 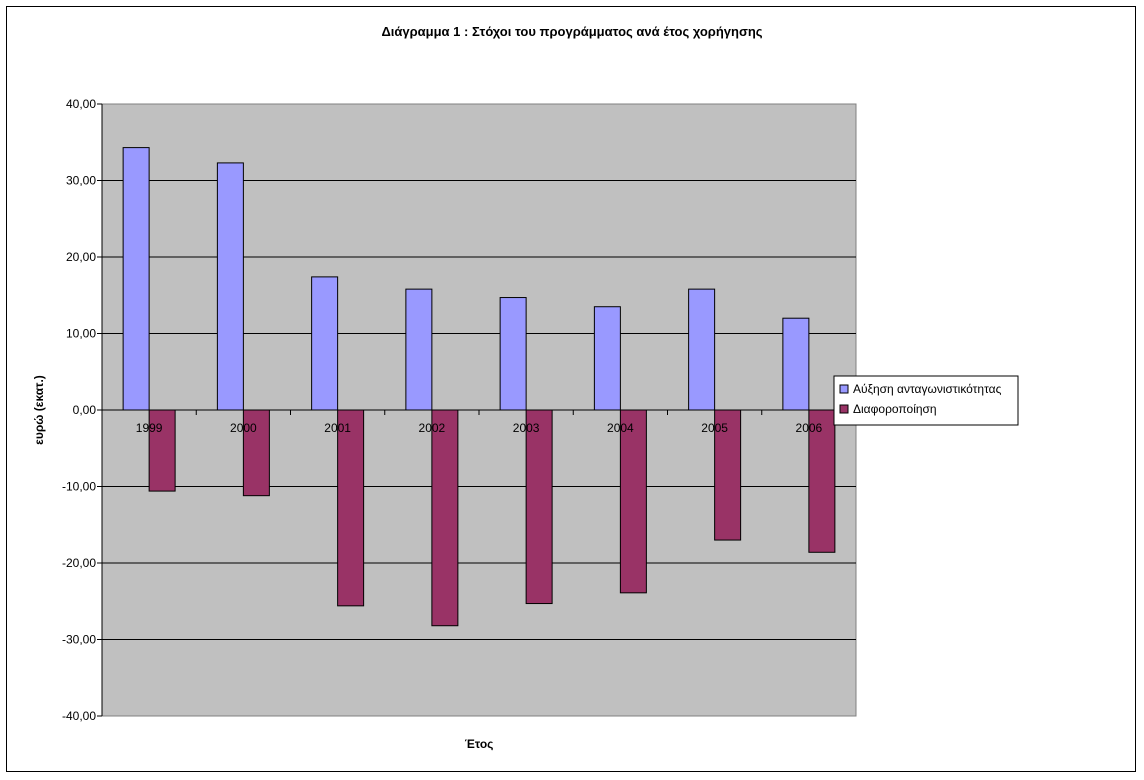 What do you see at coordinates (325, 343) in the screenshot?
I see `bar-competitiveness-2001` at bounding box center [325, 343].